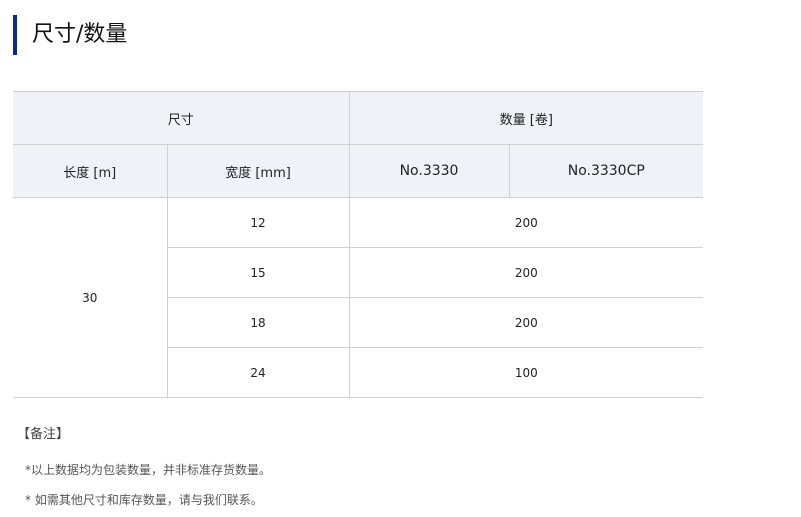 The height and width of the screenshot is (517, 801). I want to click on sub-header-row: 长度 [m] 宽度 [mm] No.3330 No.3330CP, so click(358, 171).